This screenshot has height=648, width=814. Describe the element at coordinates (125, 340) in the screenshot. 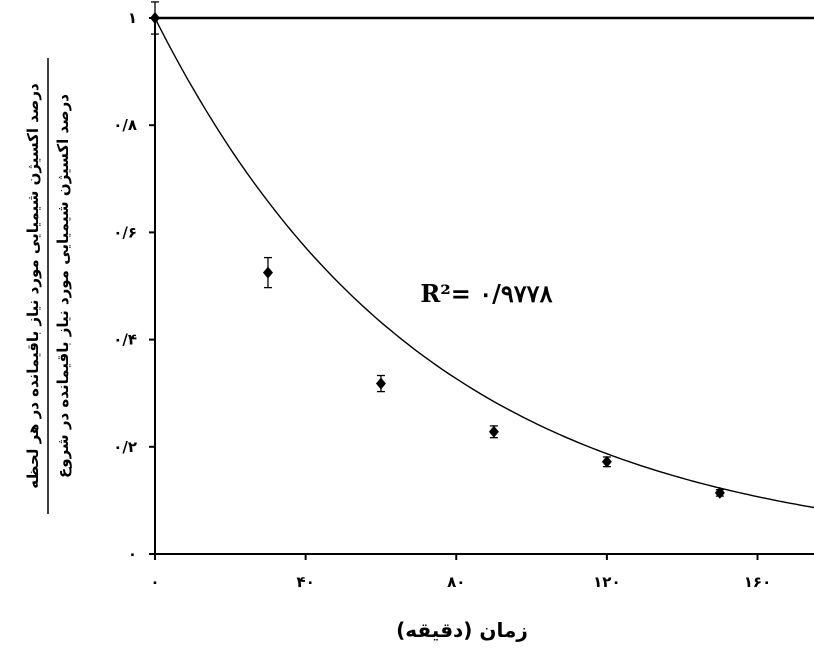

I see `y-tick-label: ۰/۴` at that location.